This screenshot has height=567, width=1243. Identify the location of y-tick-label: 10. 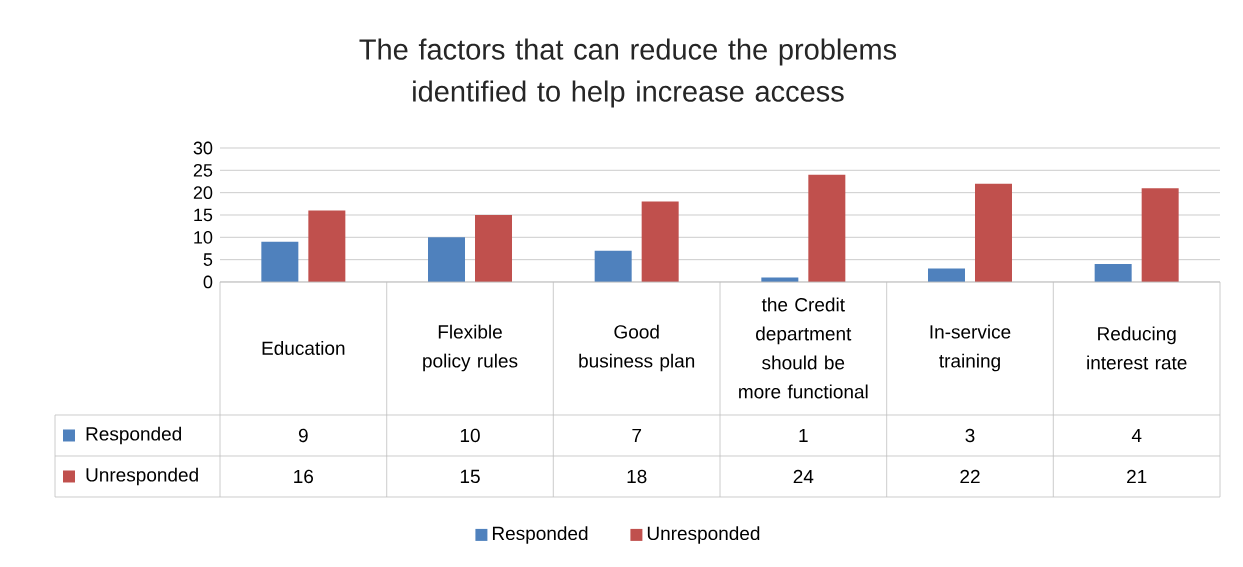
(203, 237).